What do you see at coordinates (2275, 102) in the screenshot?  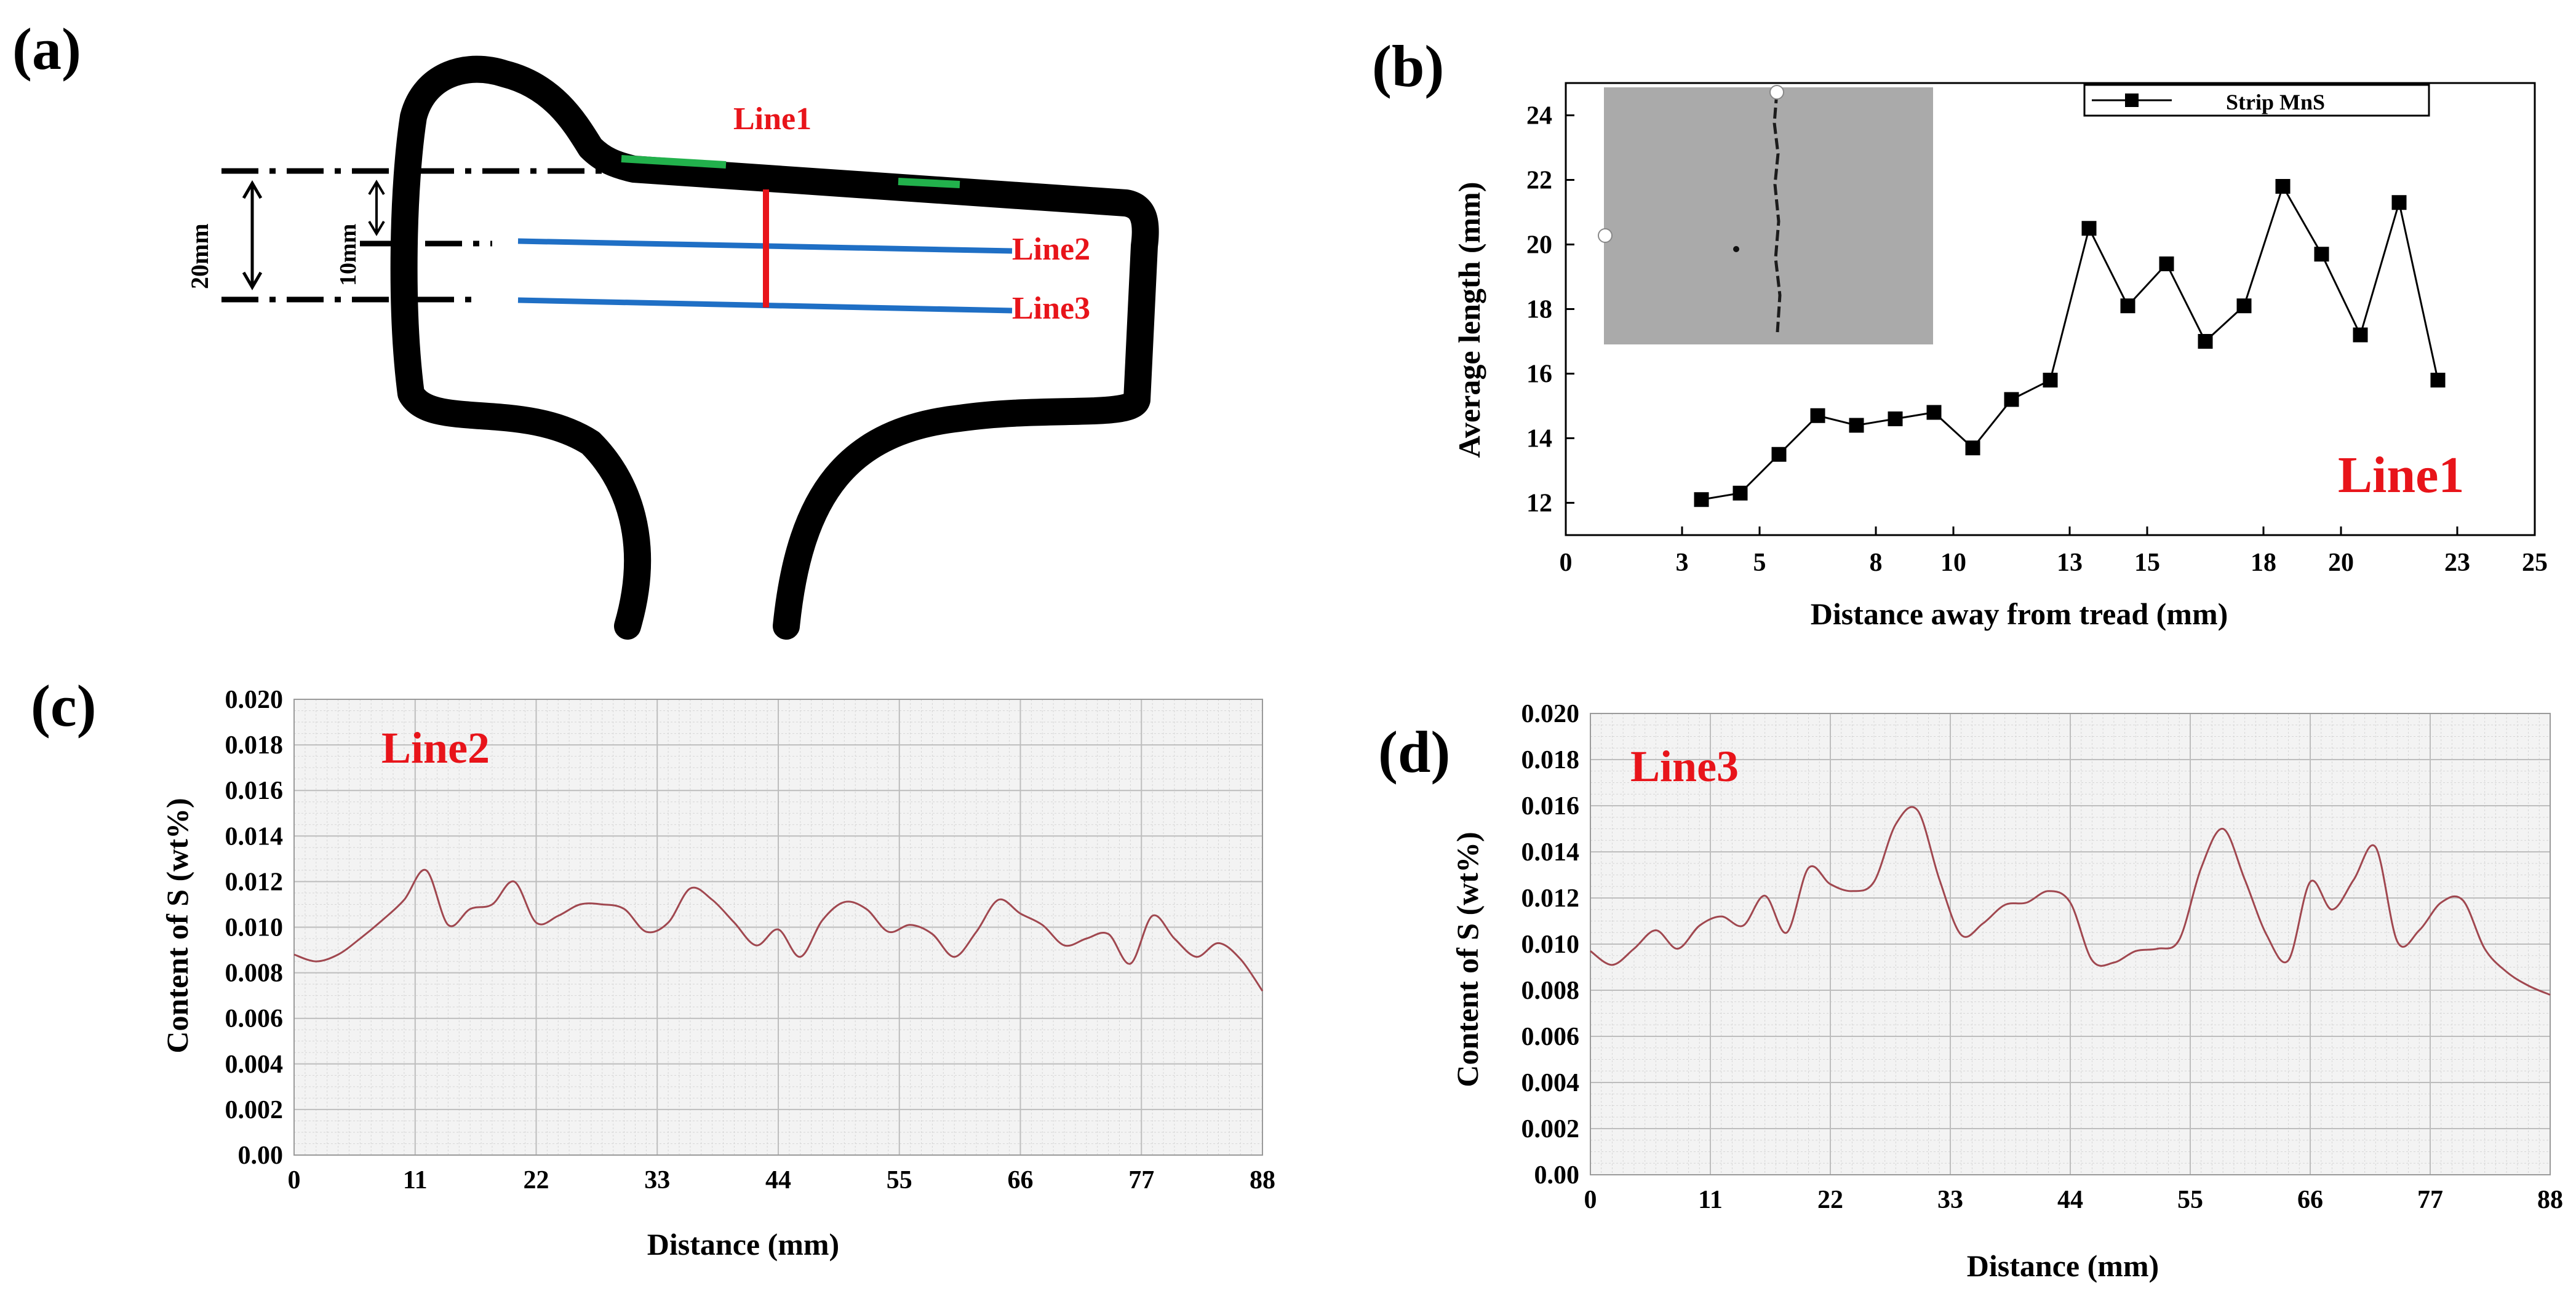 I see `legend-label-strip-mns: Strip MnS` at bounding box center [2275, 102].